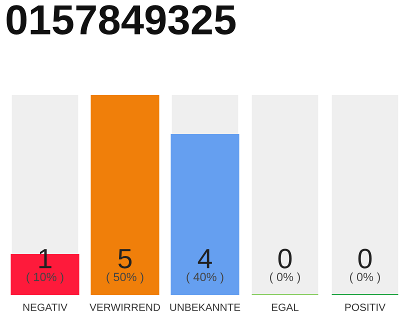 The image size is (410, 320). What do you see at coordinates (125, 266) in the screenshot?
I see `data-label: 5 ( 50% )` at bounding box center [125, 266].